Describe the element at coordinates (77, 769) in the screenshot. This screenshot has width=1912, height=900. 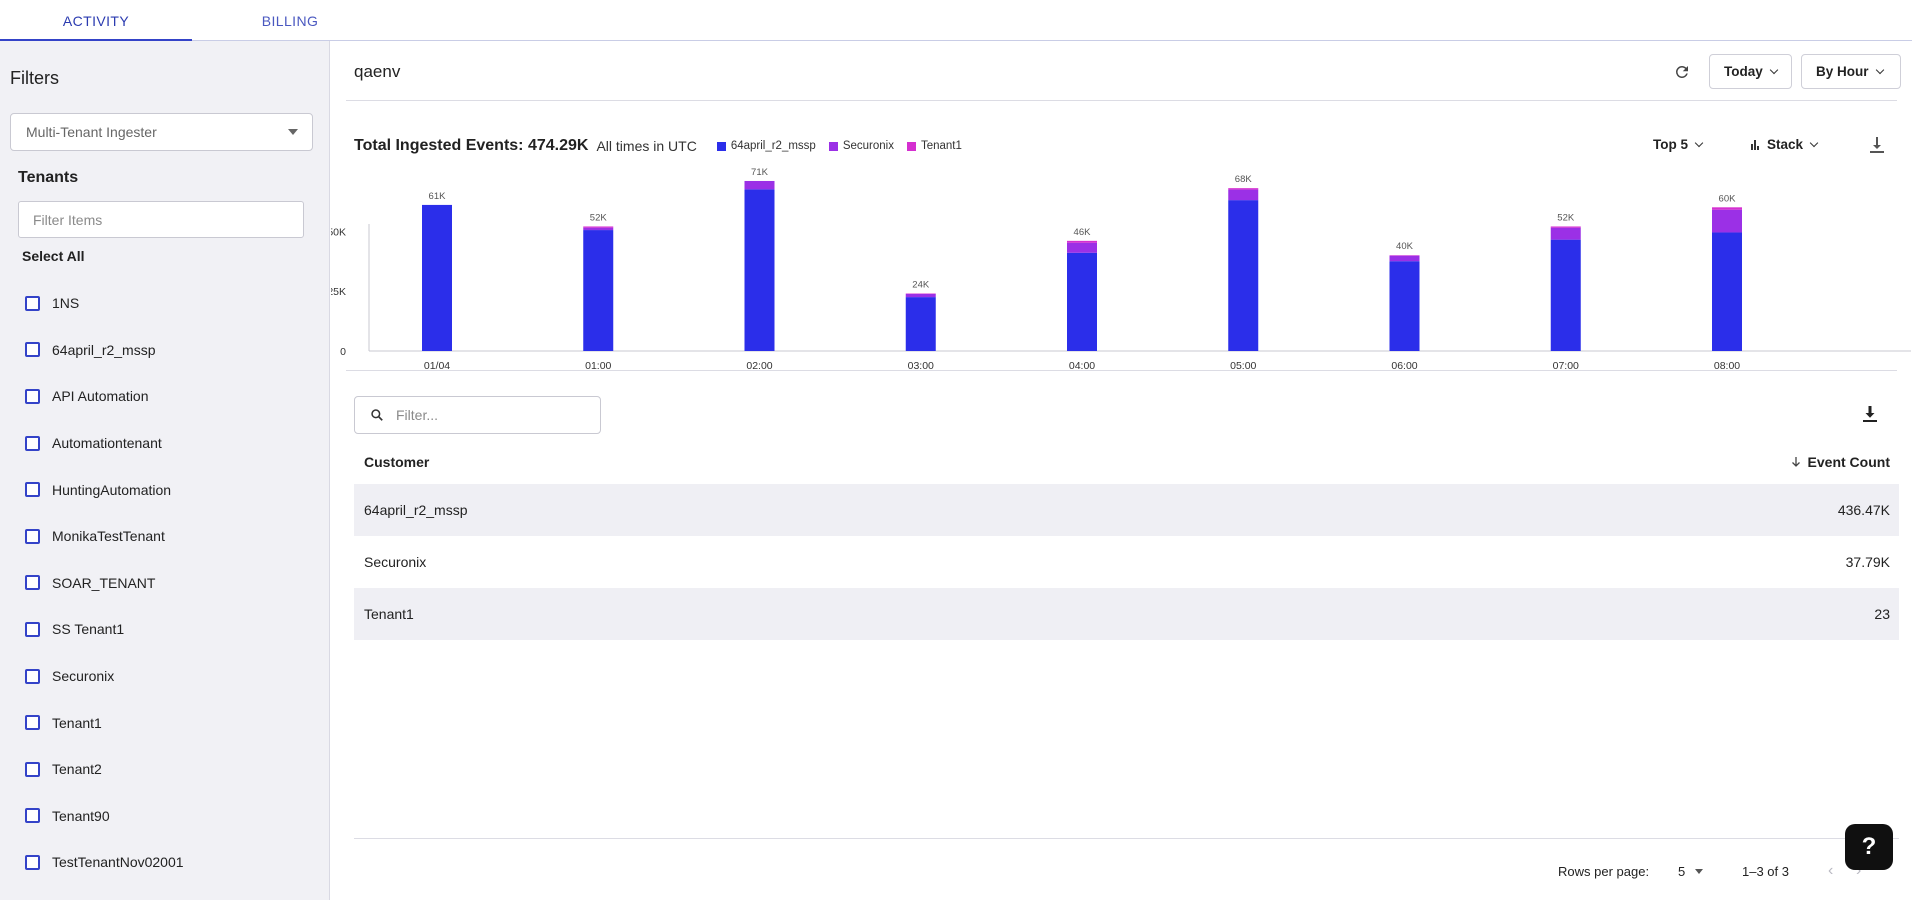
I see `tenant-label: Tenant2` at that location.